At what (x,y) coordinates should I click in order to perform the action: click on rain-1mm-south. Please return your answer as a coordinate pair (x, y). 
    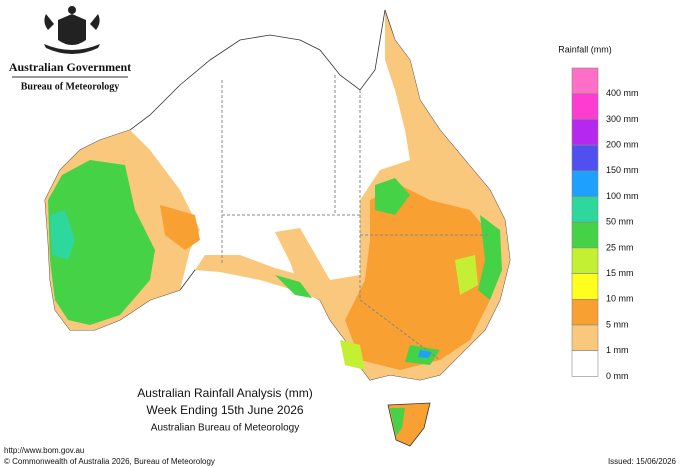
    Looking at the image, I should click on (257, 277).